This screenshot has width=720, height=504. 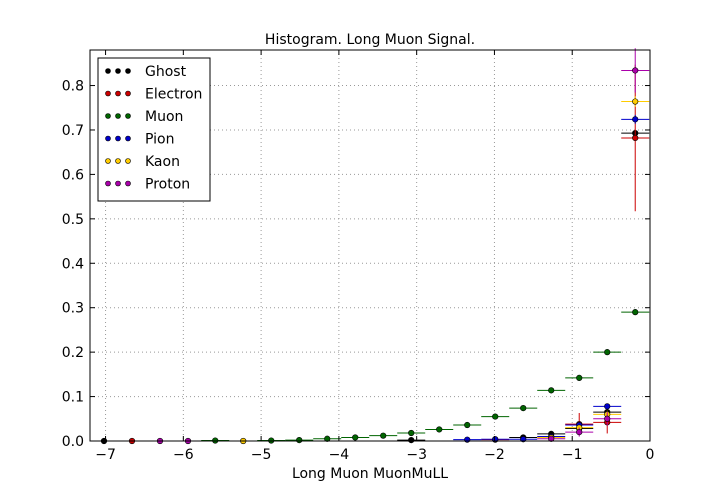 I want to click on y-tick-label: 0.6, so click(x=73, y=175).